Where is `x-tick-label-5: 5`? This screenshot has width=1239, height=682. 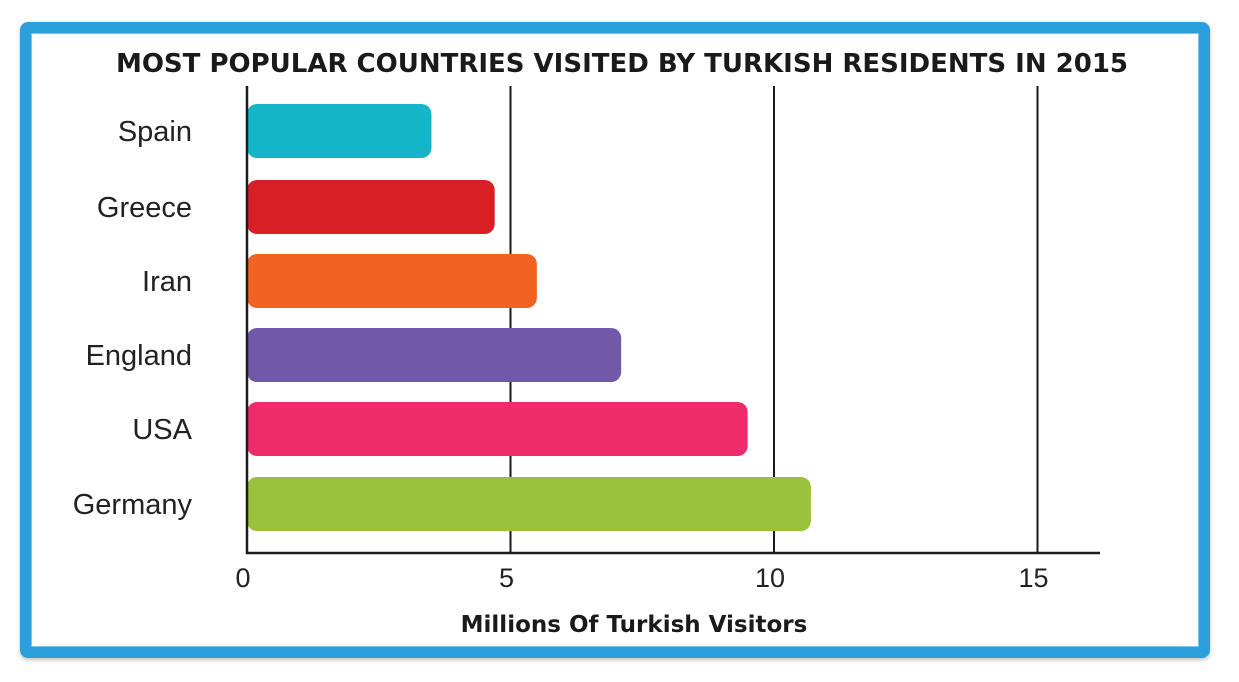 x-tick-label-5: 5 is located at coordinates (506, 578).